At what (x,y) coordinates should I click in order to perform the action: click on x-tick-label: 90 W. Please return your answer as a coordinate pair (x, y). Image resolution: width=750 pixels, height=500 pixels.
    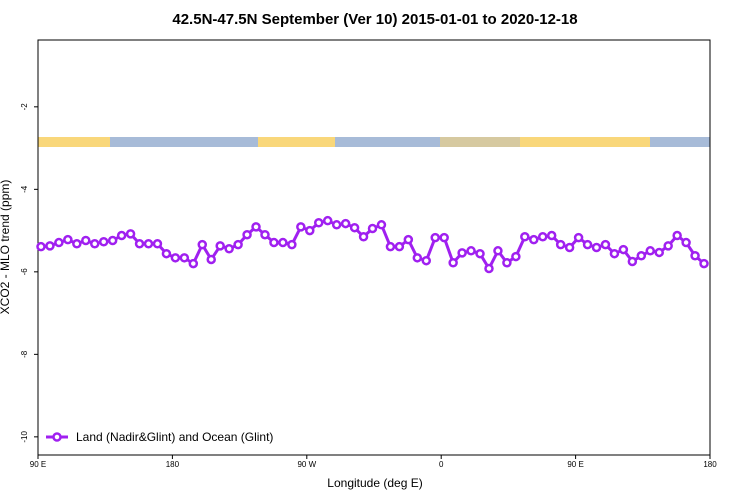
    Looking at the image, I should click on (306, 464).